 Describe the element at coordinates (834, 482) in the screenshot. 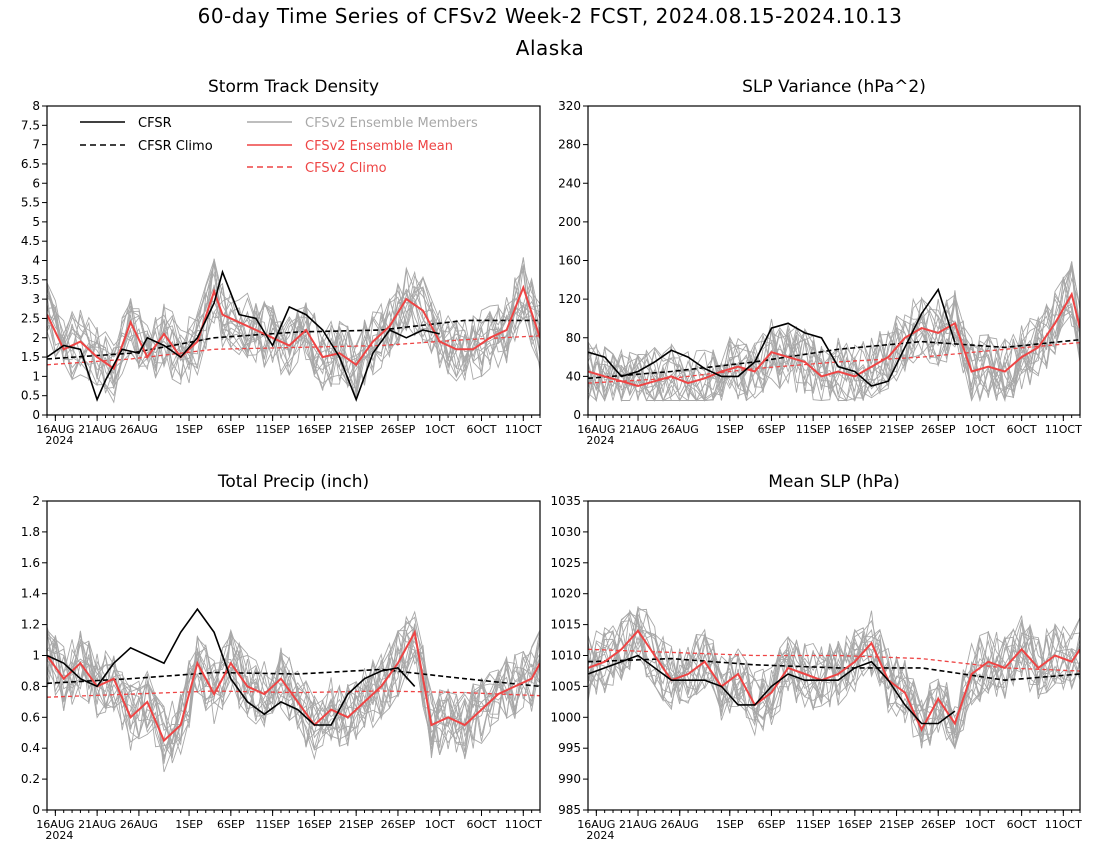

I see `panel-title: Mean SLP (hPa)` at that location.